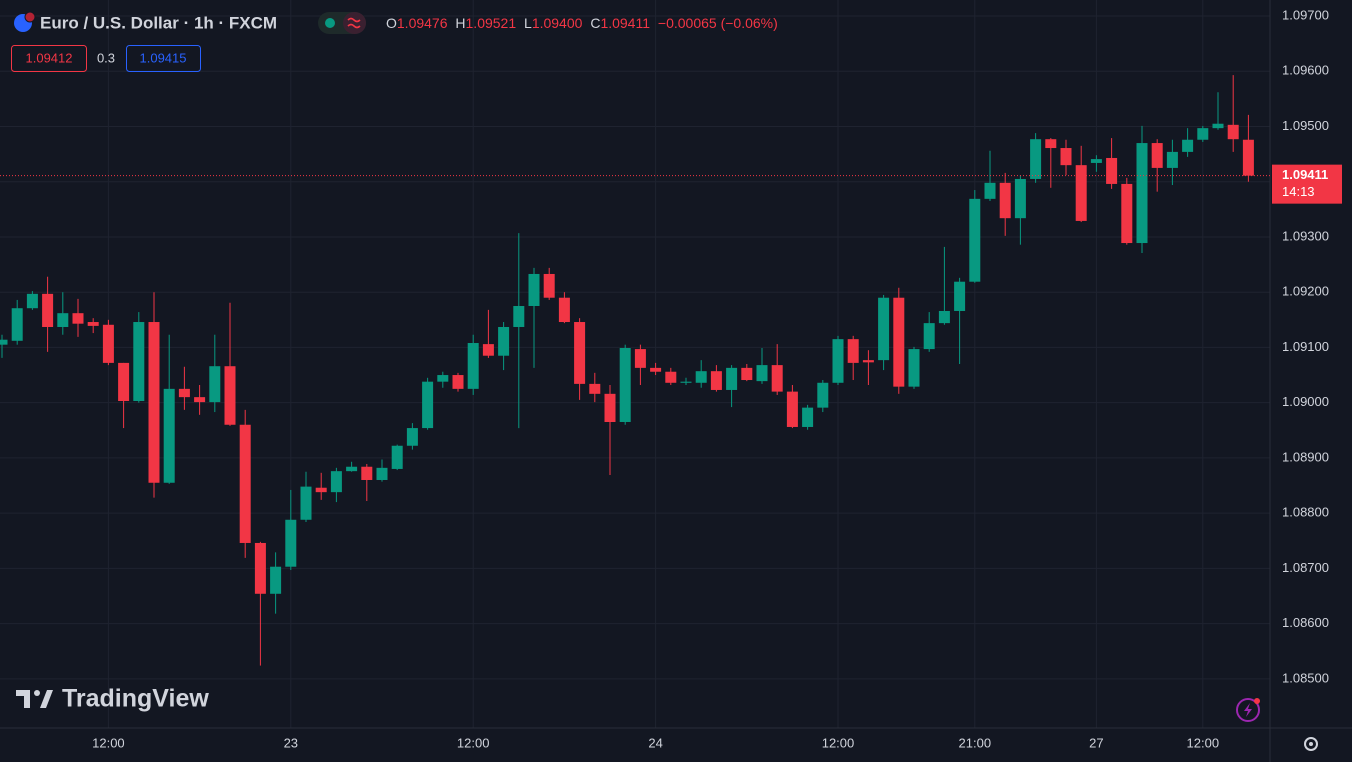  What do you see at coordinates (1096, 742) in the screenshot?
I see `x-tick-label: 27` at bounding box center [1096, 742].